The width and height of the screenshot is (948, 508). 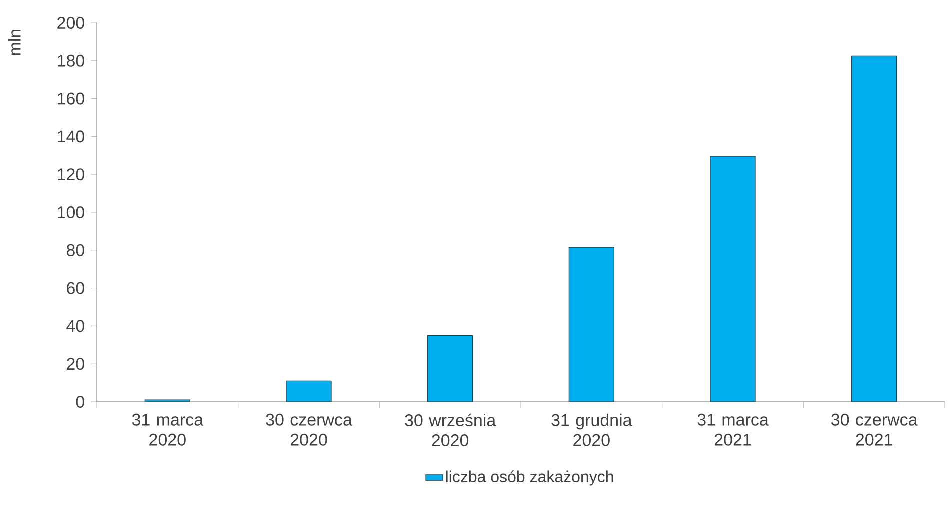 I want to click on x-tick-label: 31 marca 2020, so click(x=168, y=430).